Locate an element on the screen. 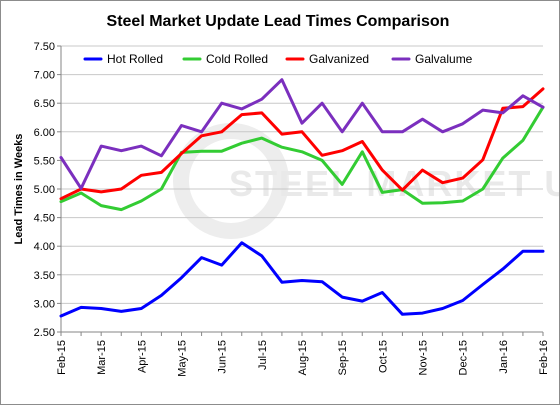 The width and height of the screenshot is (560, 405). x-tick-label: Dec-15 is located at coordinates (464, 357).